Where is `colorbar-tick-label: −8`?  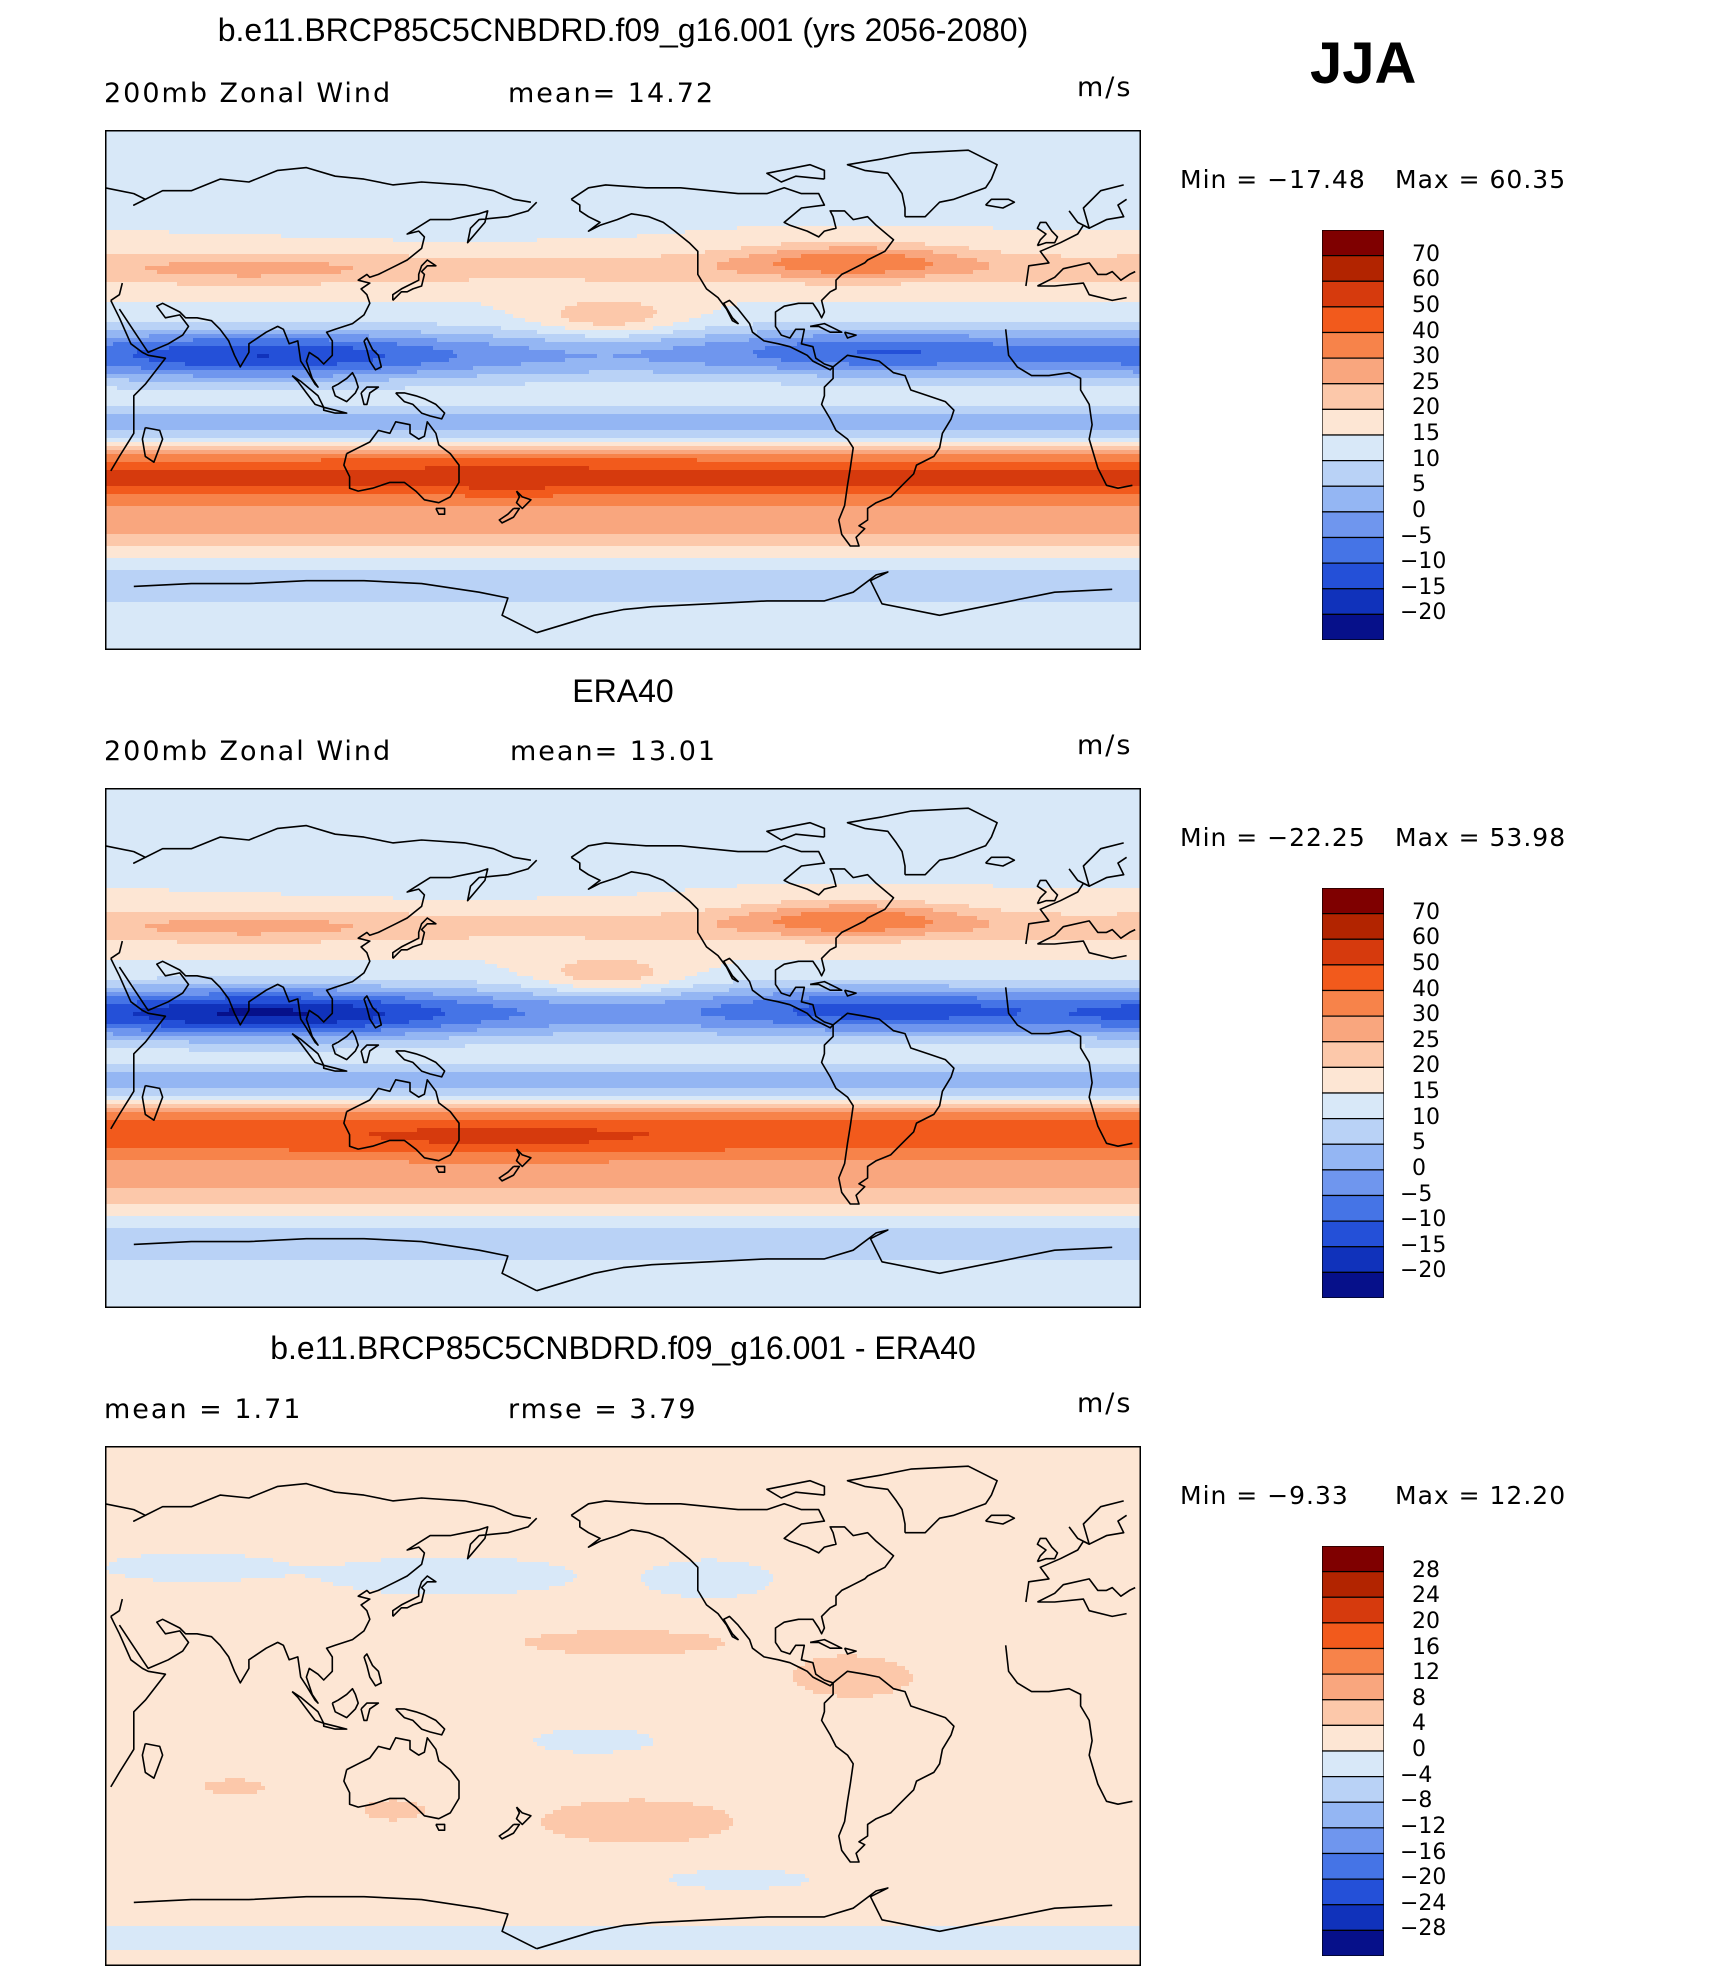
colorbar-tick-label: −8 is located at coordinates (1416, 1801).